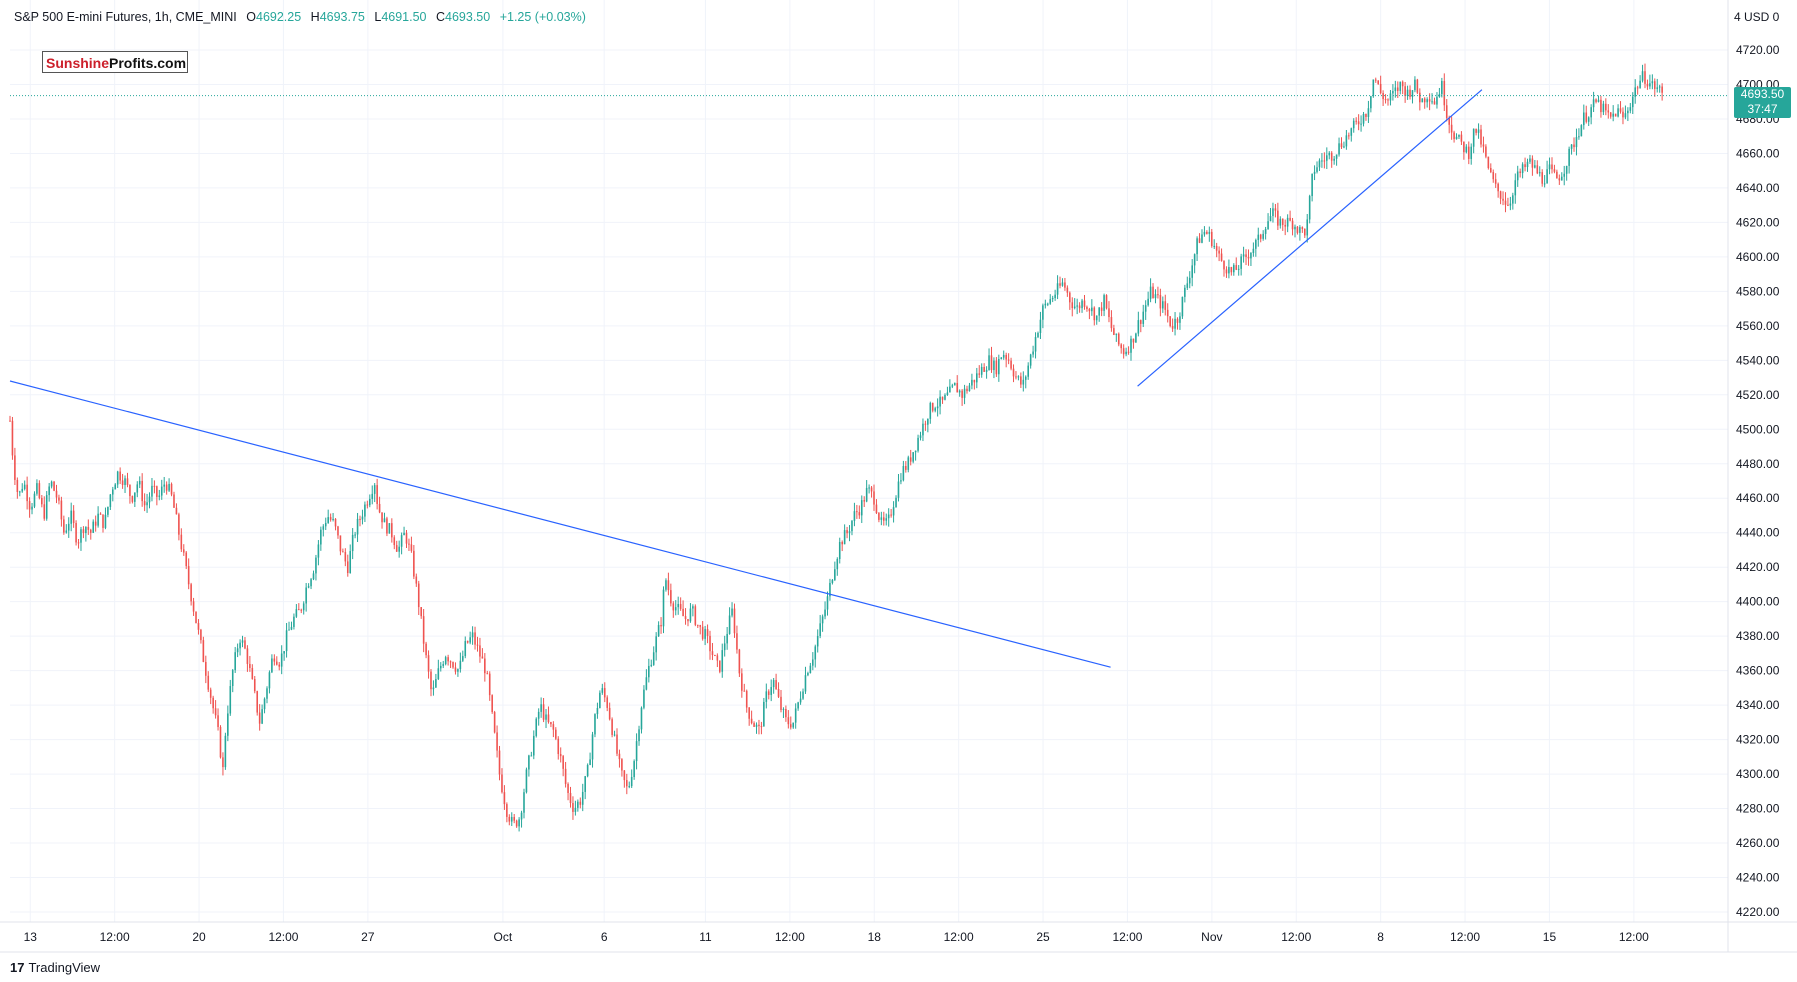 The height and width of the screenshot is (982, 1797). Describe the element at coordinates (55, 967) in the screenshot. I see `tradingview-logo: 17 TradingView` at that location.